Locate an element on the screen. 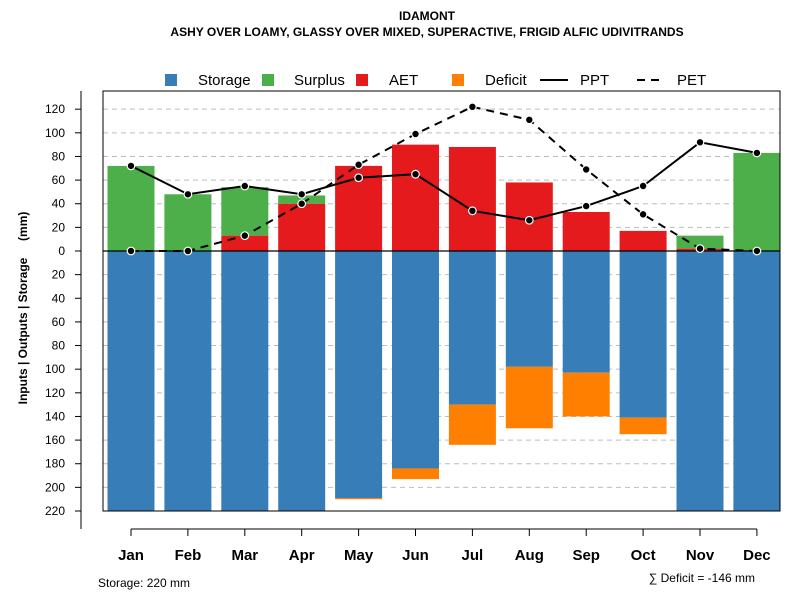 Image resolution: width=800 pixels, height=600 pixels. pet-point-nov is located at coordinates (700, 249).